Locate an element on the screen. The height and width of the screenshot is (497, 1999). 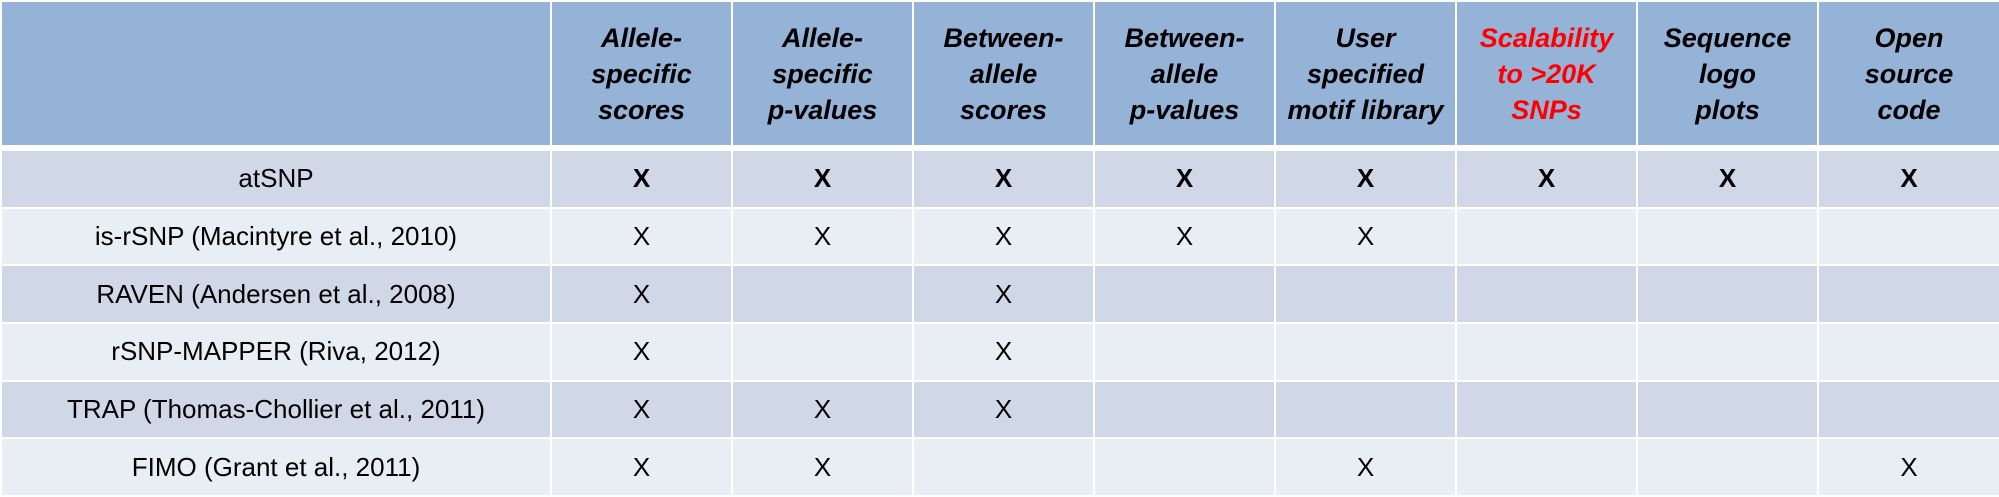
header-line: SNPs is located at coordinates (1546, 109).